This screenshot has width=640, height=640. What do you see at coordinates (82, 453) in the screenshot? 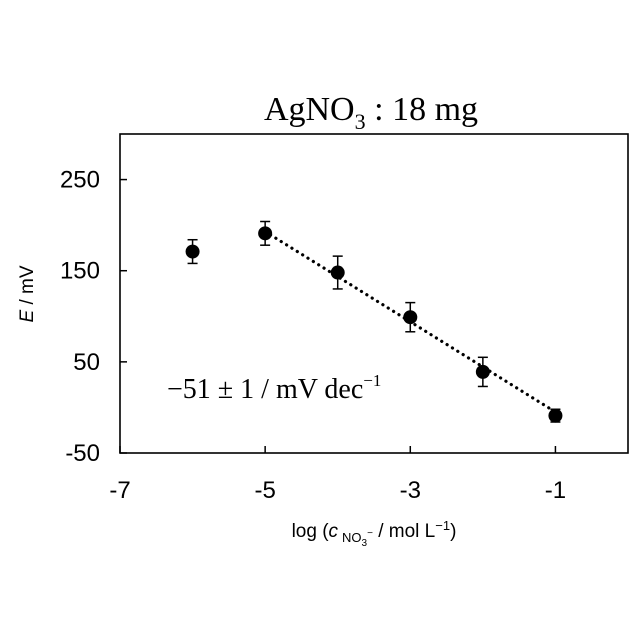
I see `y-tick-label: -50` at bounding box center [82, 453].